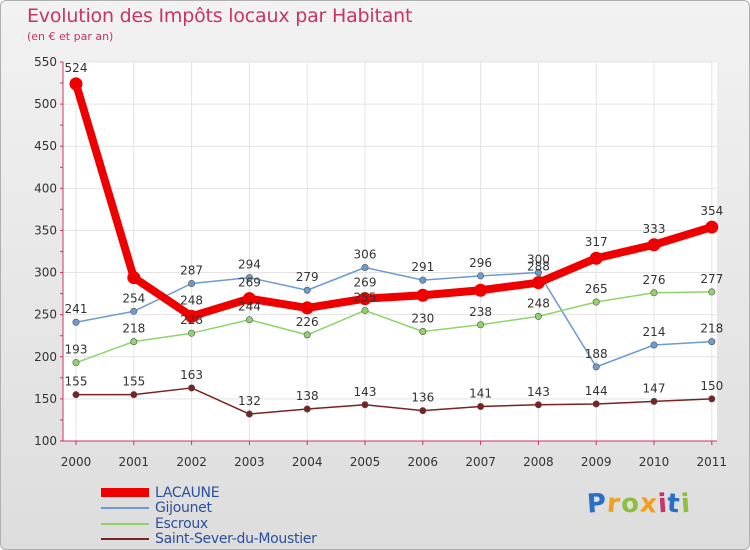 Image resolution: width=750 pixels, height=550 pixels. I want to click on data-label-escroux: 255, so click(365, 297).